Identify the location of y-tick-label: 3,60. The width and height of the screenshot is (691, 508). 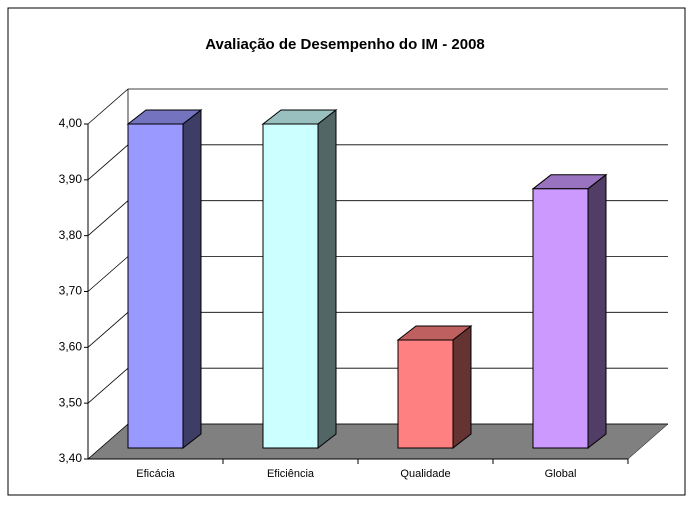
(71, 347).